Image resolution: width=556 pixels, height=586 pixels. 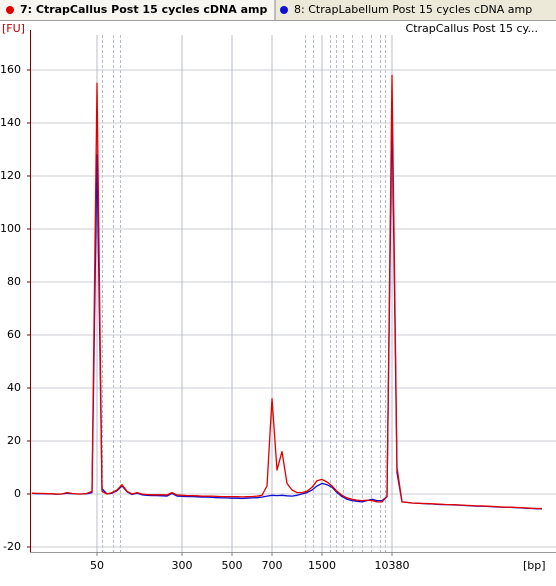 I want to click on x-tick-label: 500, so click(x=232, y=565).